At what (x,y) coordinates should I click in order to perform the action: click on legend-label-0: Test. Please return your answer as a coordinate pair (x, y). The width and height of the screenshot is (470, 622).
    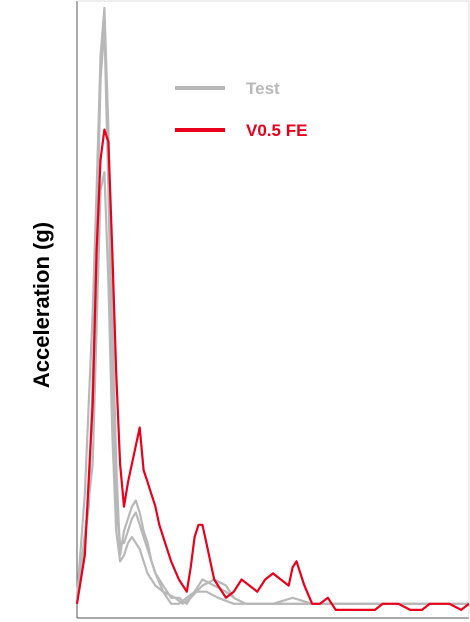
    Looking at the image, I should click on (263, 88).